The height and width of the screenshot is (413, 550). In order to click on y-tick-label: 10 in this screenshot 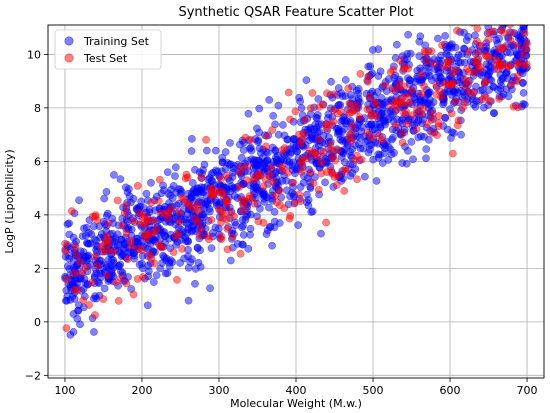, I will do `click(34, 54)`.